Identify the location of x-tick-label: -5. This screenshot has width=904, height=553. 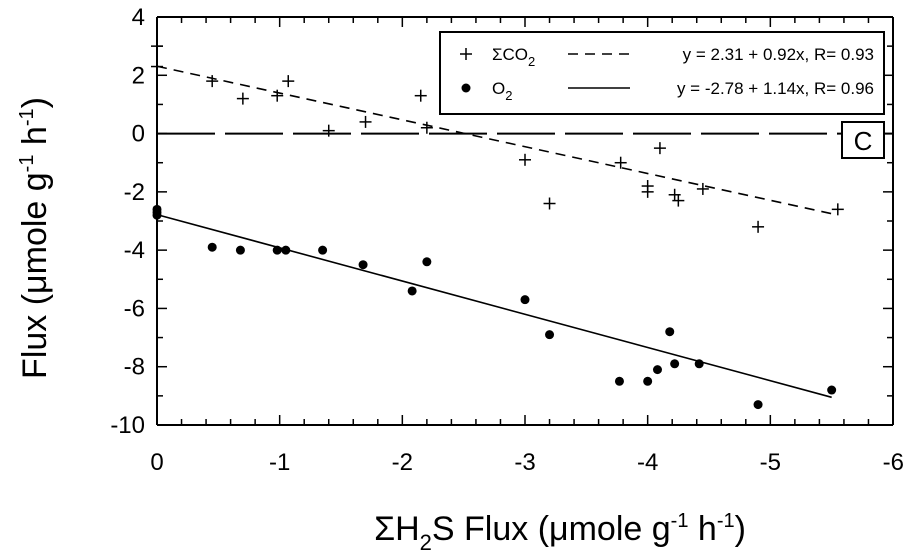
(770, 462).